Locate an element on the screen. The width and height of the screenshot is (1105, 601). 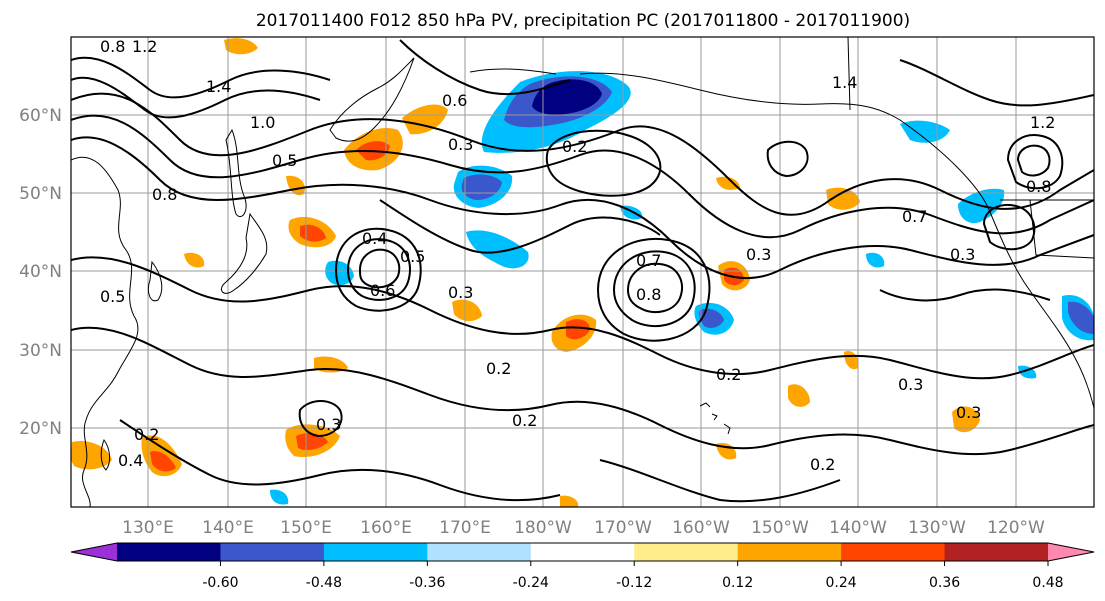
bering-coastline is located at coordinates (513, 71).